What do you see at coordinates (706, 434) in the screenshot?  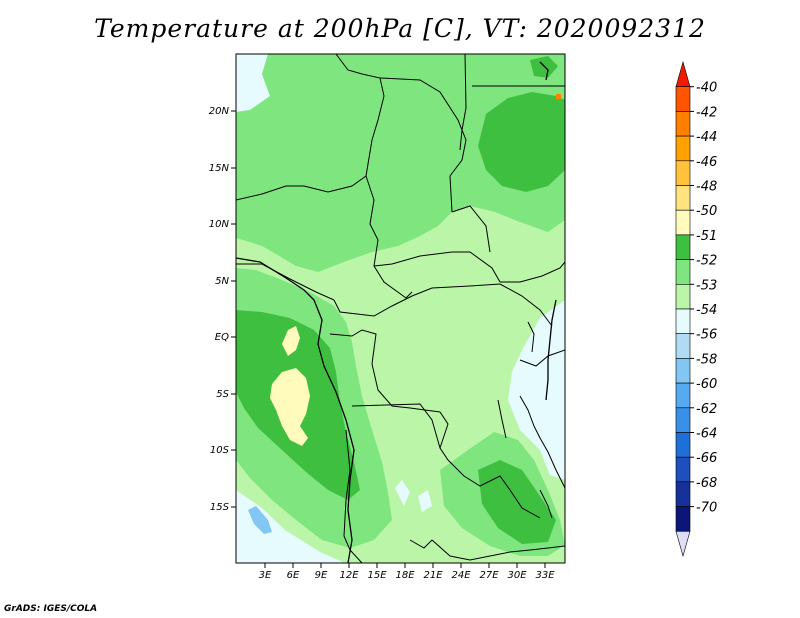 I see `colorbar-label: -64` at bounding box center [706, 434].